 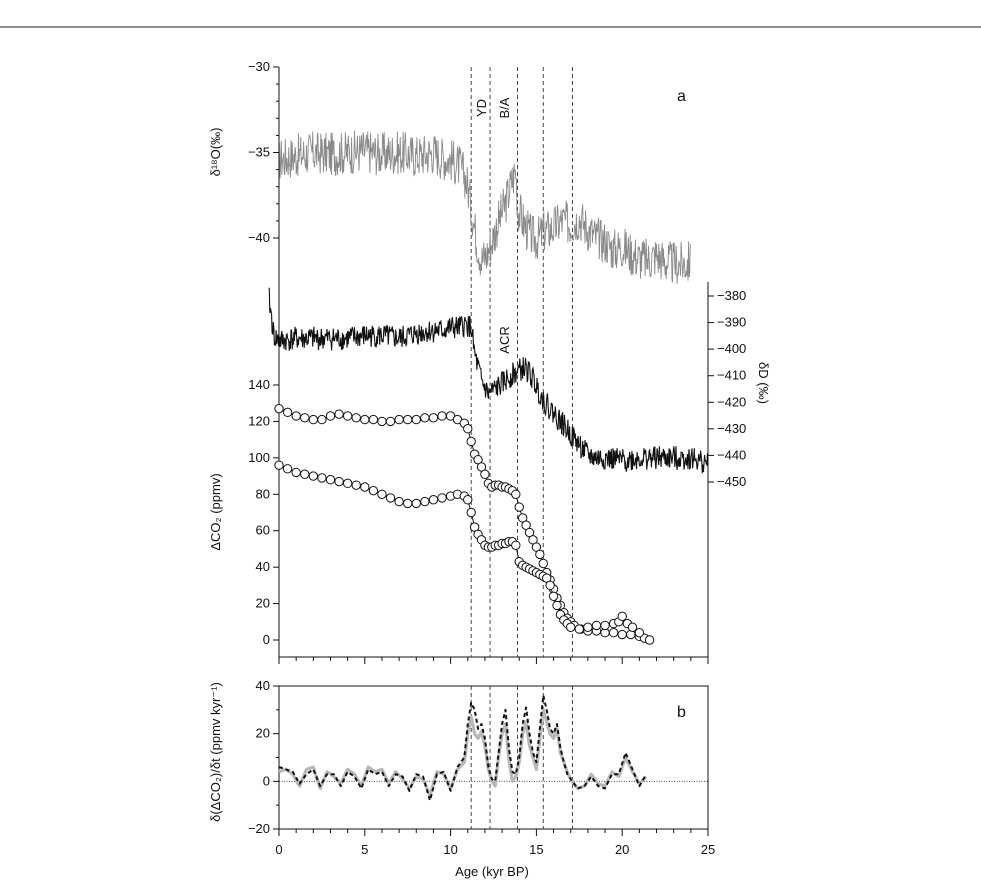 What do you see at coordinates (536, 849) in the screenshot?
I see `x-tick-label: 15` at bounding box center [536, 849].